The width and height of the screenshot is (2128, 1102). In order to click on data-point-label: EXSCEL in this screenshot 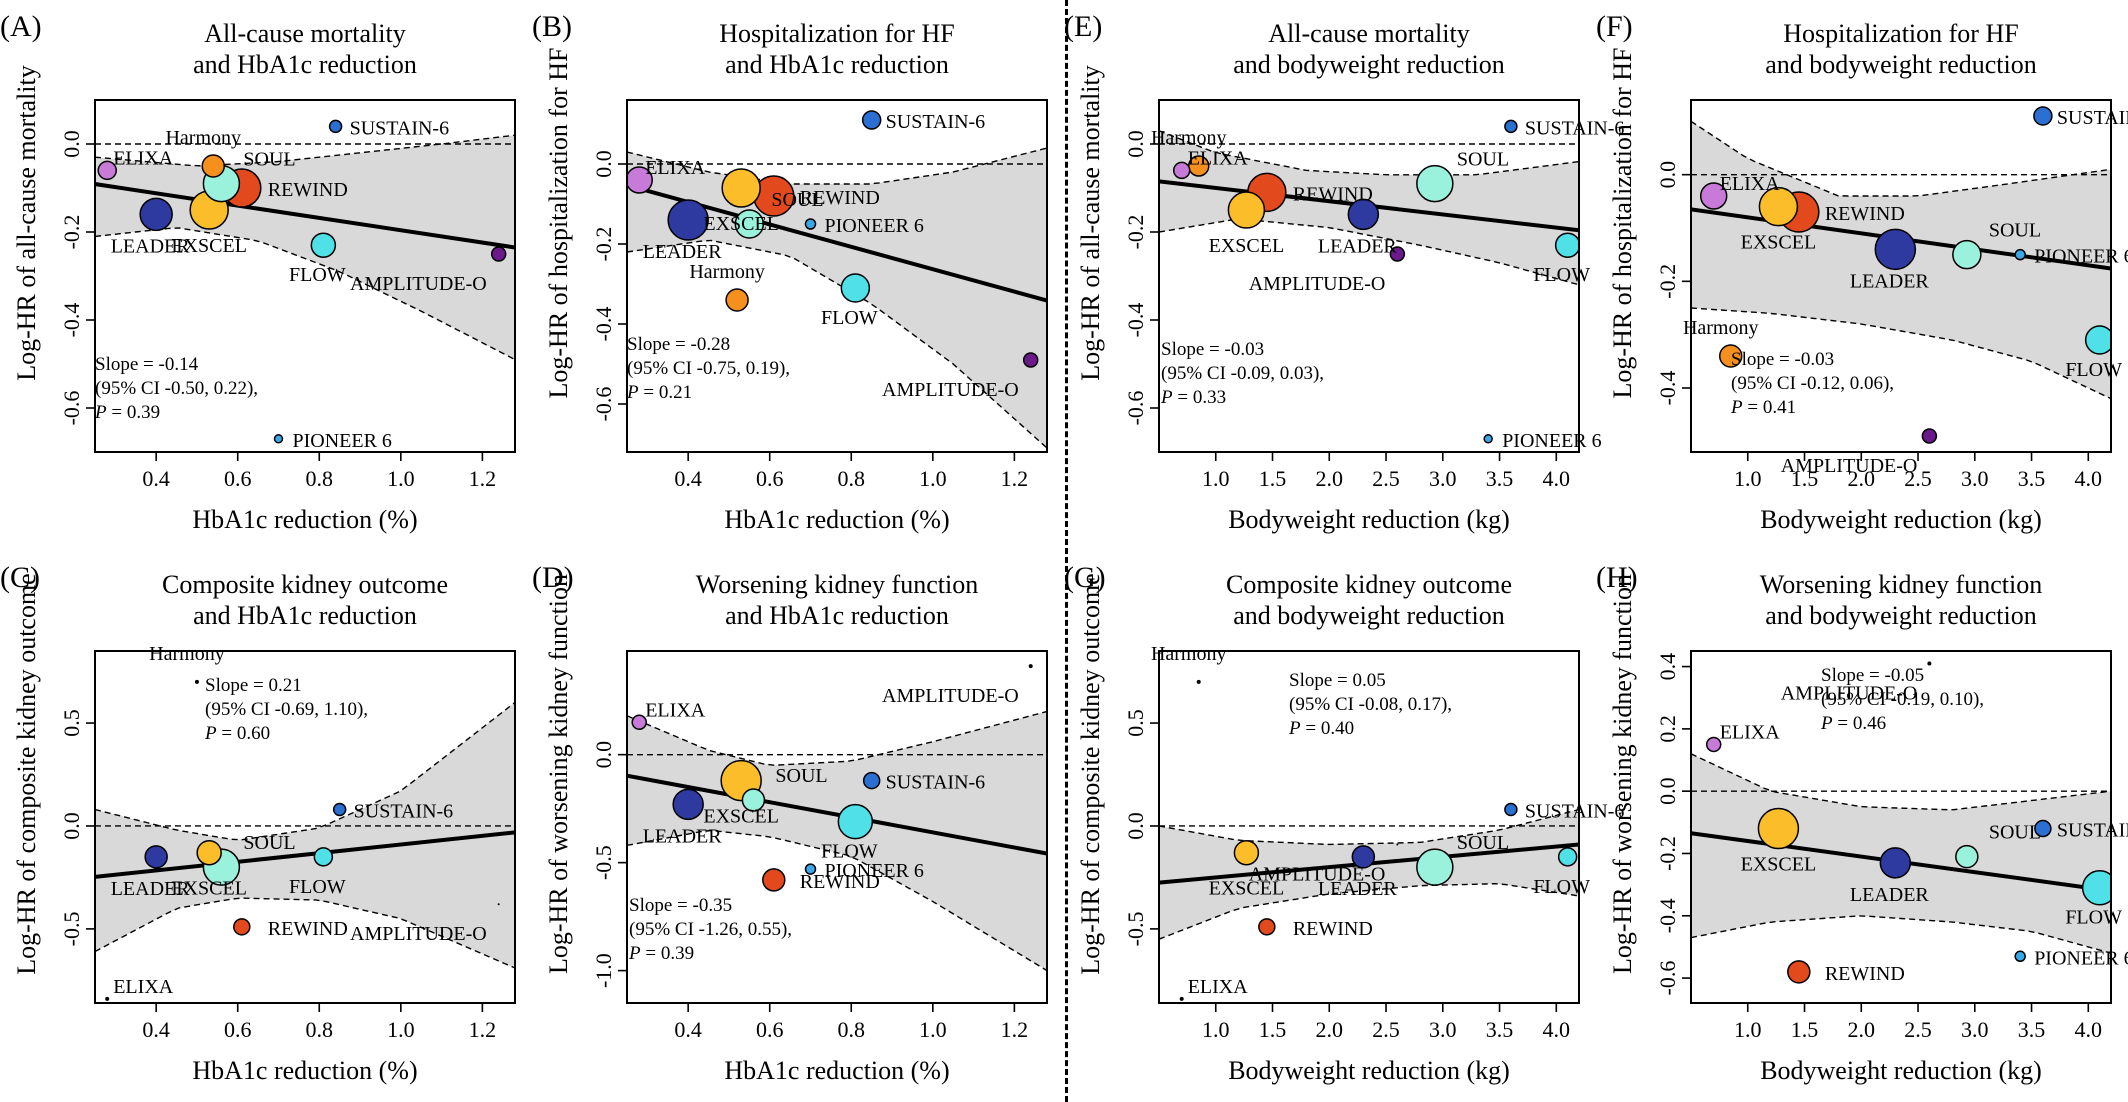, I will do `click(741, 224)`.